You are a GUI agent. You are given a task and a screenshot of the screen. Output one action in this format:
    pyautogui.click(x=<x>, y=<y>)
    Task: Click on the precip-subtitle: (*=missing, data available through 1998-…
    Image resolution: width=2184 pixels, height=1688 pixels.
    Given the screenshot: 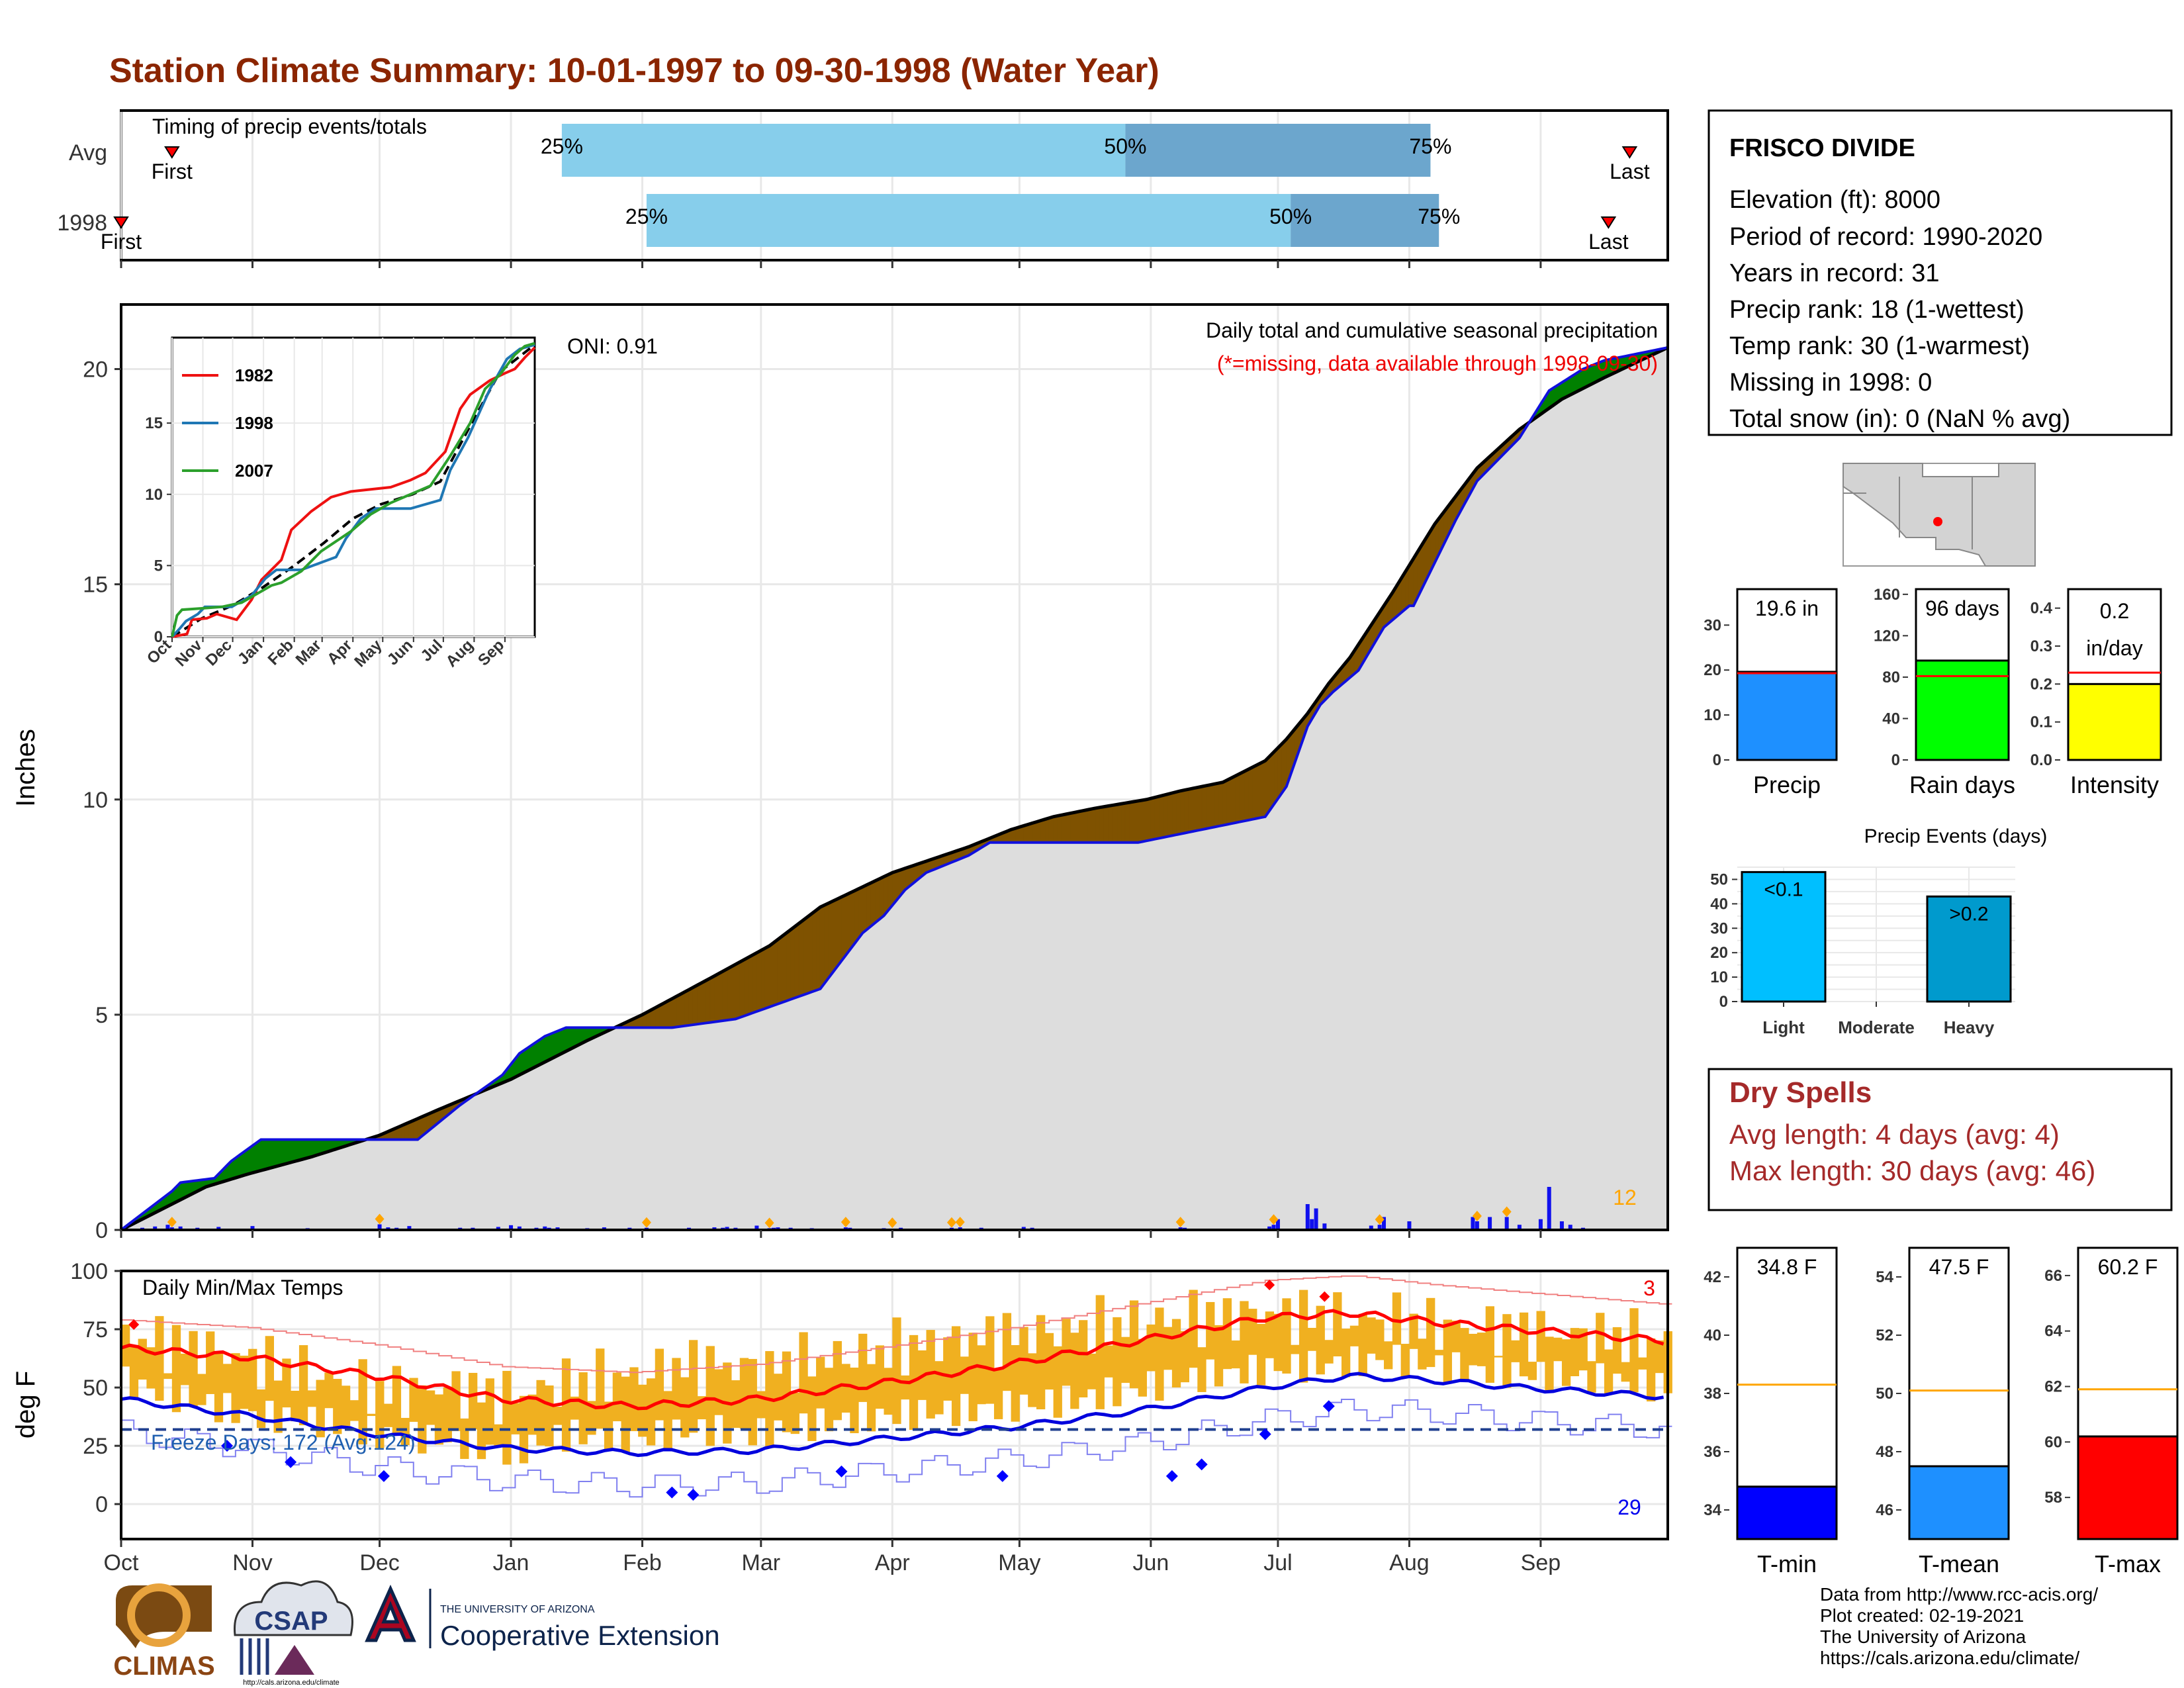 What is the action you would take?
    pyautogui.click(x=1437, y=363)
    